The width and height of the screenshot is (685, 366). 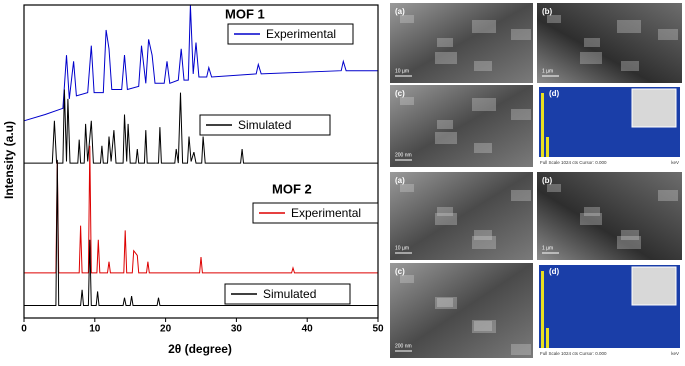 What do you see at coordinates (245, 13) in the screenshot?
I see `annotation: MOF 1` at bounding box center [245, 13].